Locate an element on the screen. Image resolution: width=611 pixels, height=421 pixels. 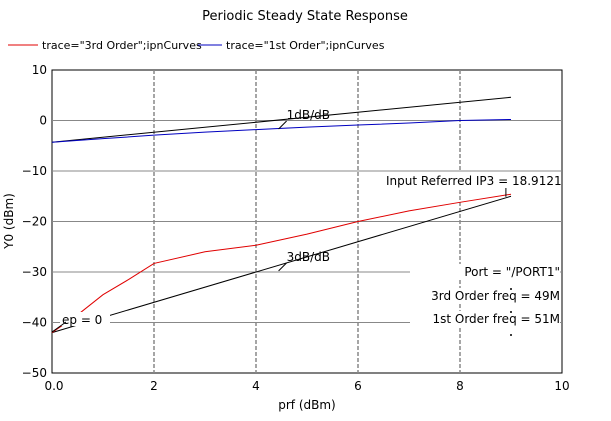
extrapolation-label: 3dB/dB is located at coordinates (308, 257).